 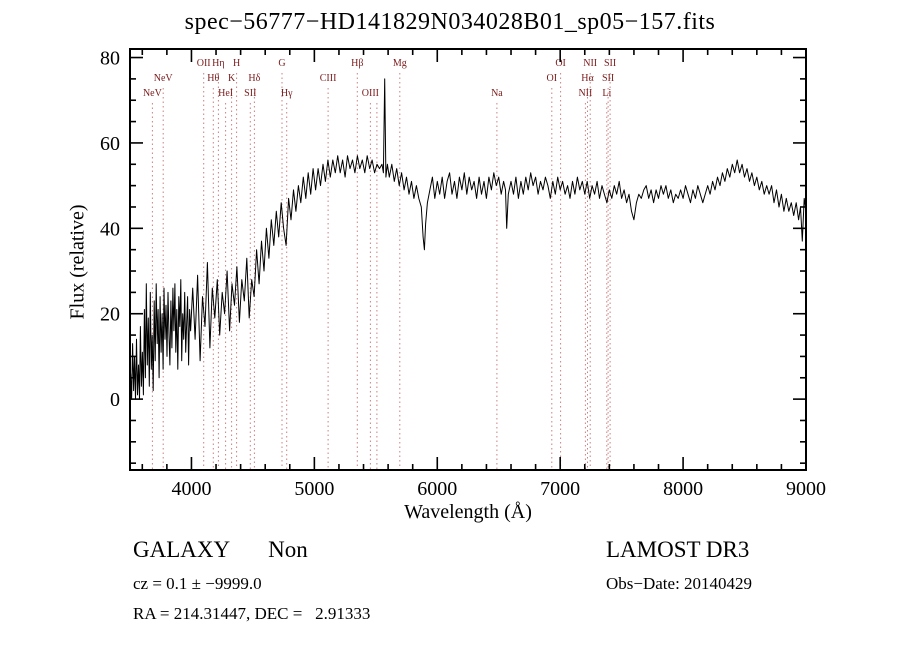 I want to click on y-tick-label: 80, so click(x=110, y=59).